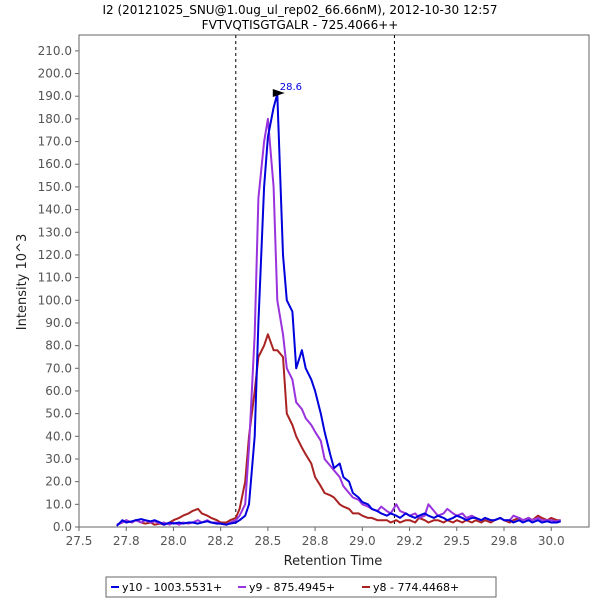 Image resolution: width=600 pixels, height=600 pixels. What do you see at coordinates (79, 541) in the screenshot?
I see `x-tick-label: 27.5` at bounding box center [79, 541].